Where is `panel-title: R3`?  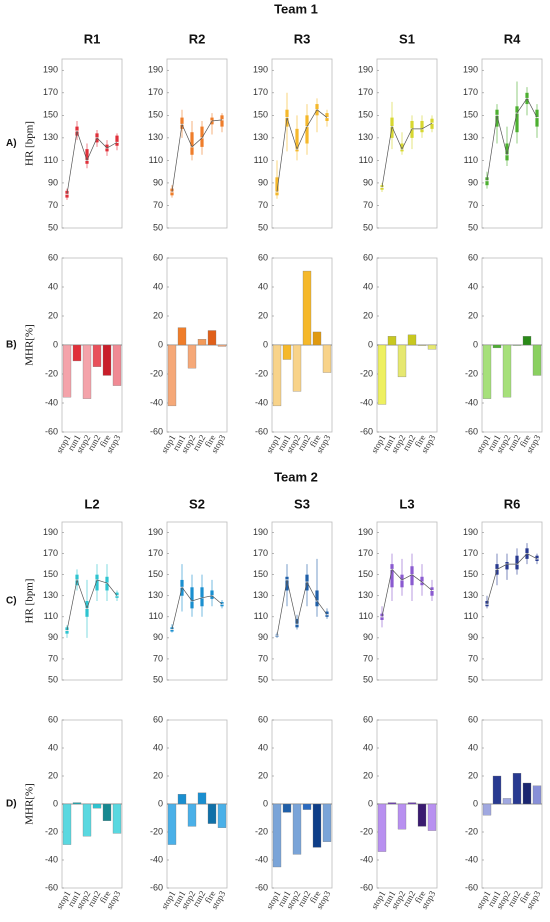 panel-title: R3 is located at coordinates (302, 38).